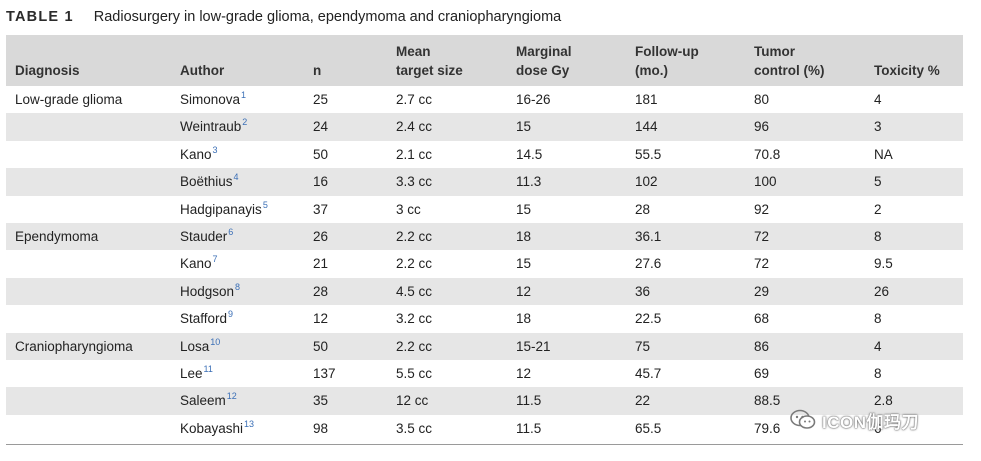  I want to click on cell-toxicity: 6, so click(878, 428).